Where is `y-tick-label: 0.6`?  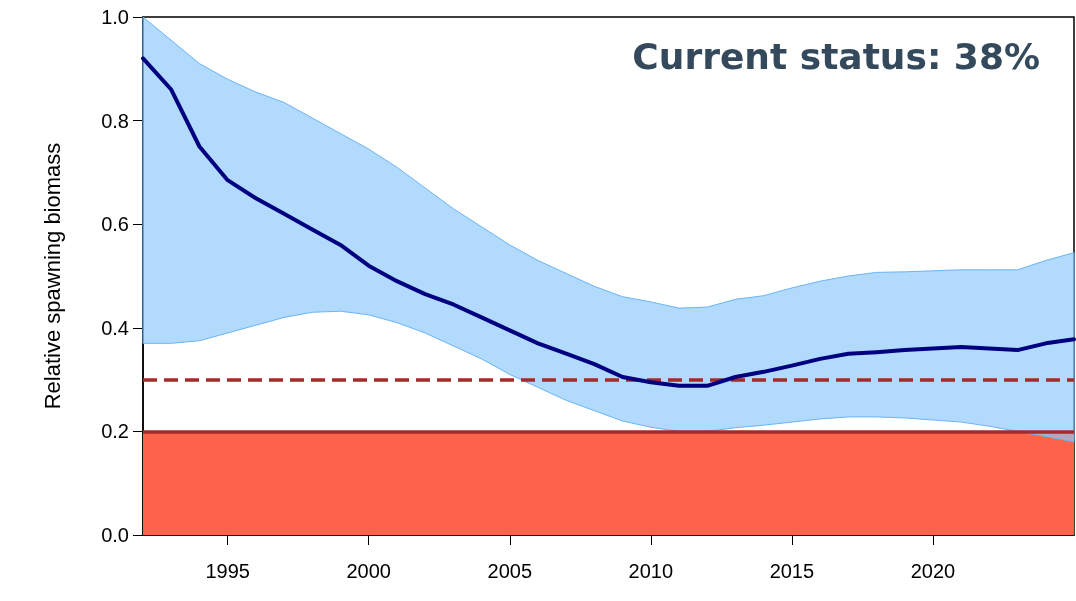 y-tick-label: 0.6 is located at coordinates (115, 224).